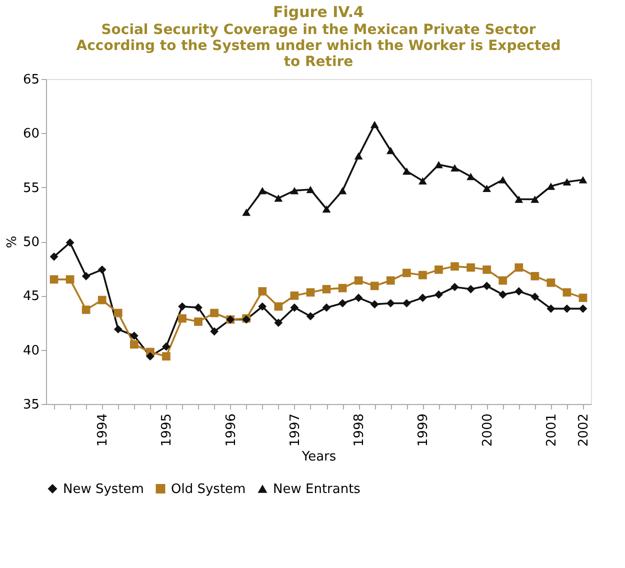 This screenshot has height=568, width=625. What do you see at coordinates (424, 430) in the screenshot?
I see `x-tick-label: 1999` at bounding box center [424, 430].